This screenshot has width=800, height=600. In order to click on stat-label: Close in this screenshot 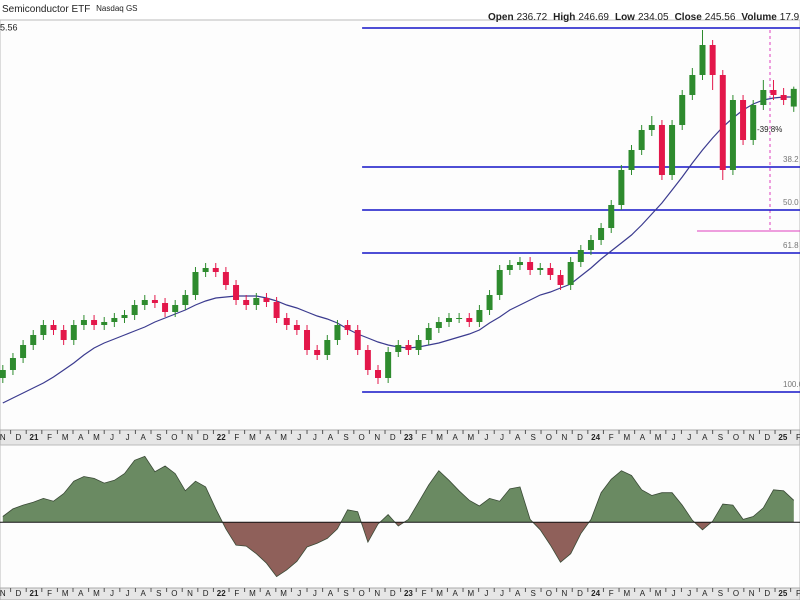, I will do `click(689, 17)`.